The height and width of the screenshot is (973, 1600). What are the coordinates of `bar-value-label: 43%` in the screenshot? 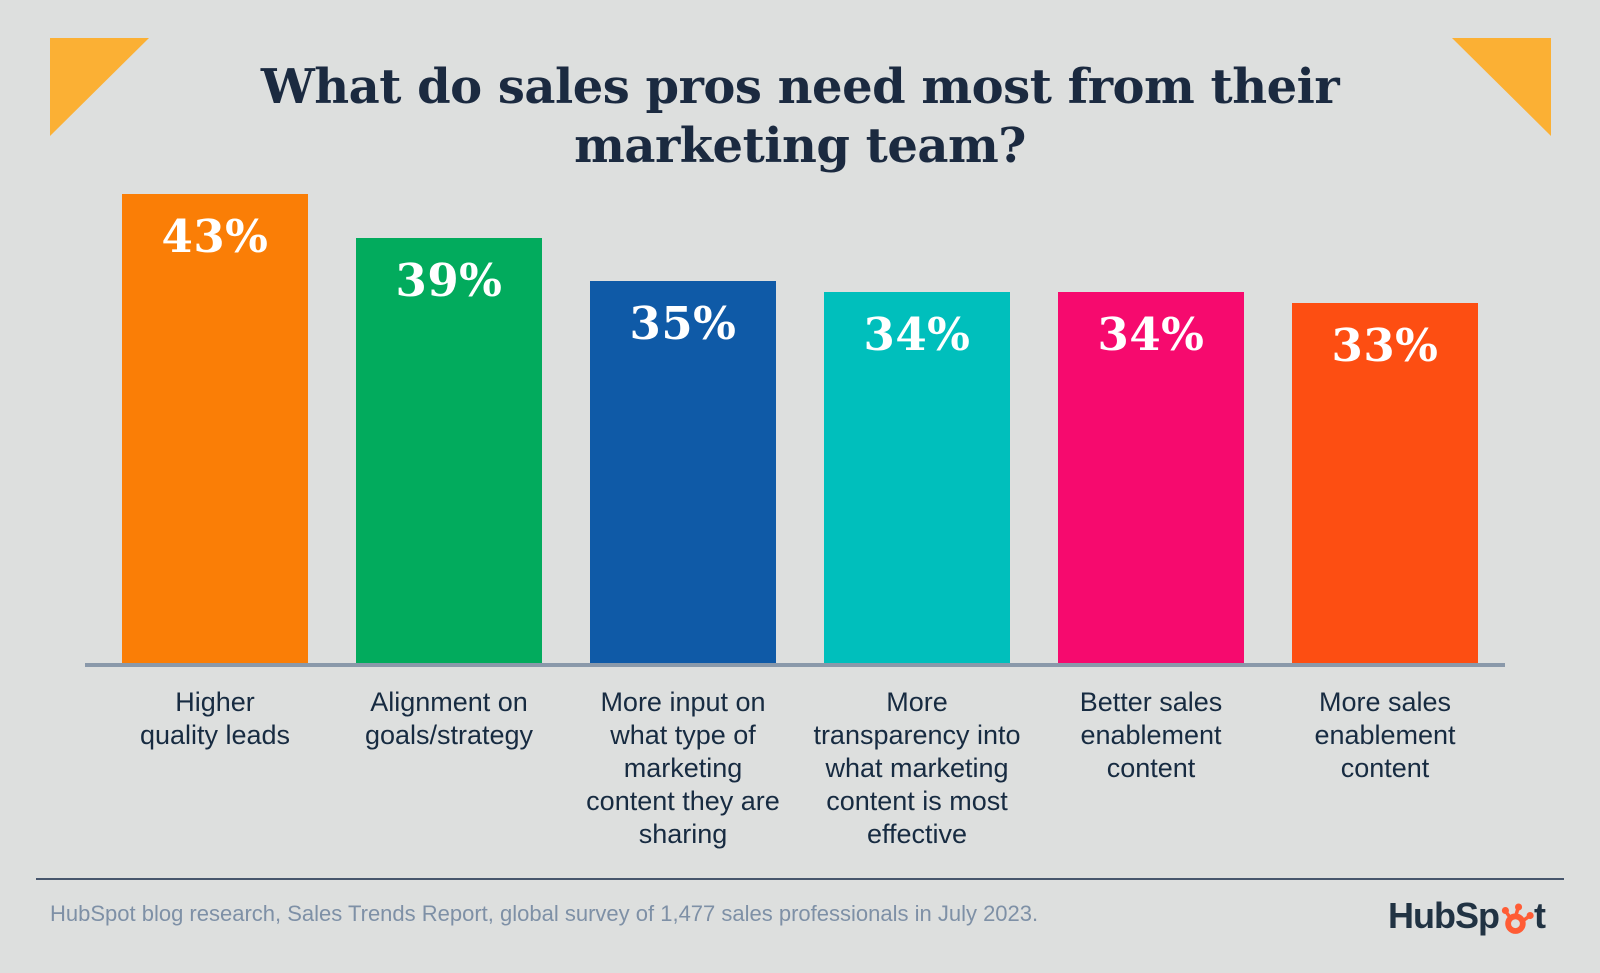 It's located at (215, 236).